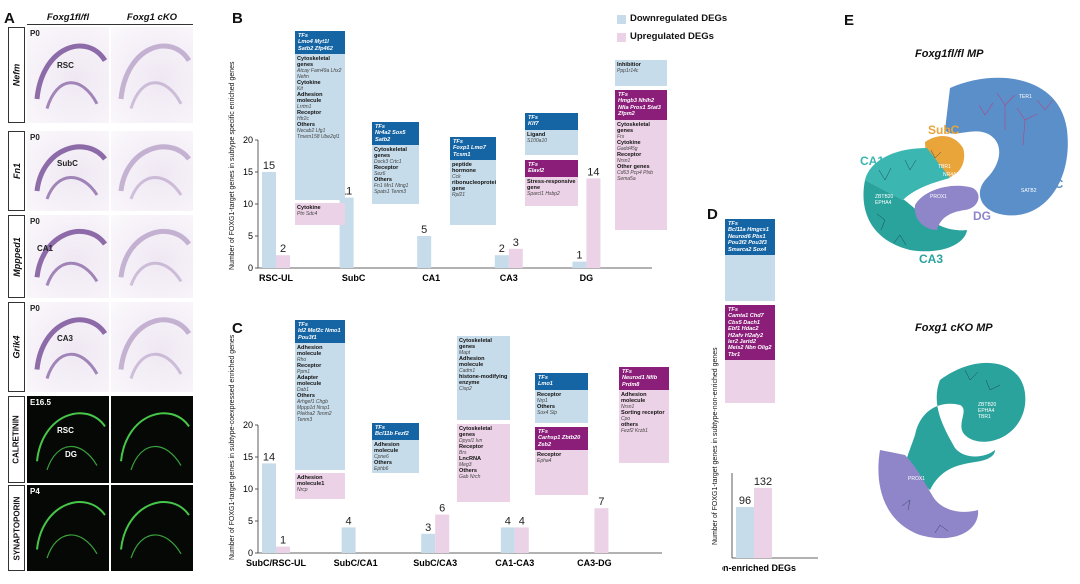 The height and width of the screenshot is (584, 1080). What do you see at coordinates (551, 134) in the screenshot?
I see `box-b-ca3-down: TFs Klf7 Ligand S100a10` at bounding box center [551, 134].